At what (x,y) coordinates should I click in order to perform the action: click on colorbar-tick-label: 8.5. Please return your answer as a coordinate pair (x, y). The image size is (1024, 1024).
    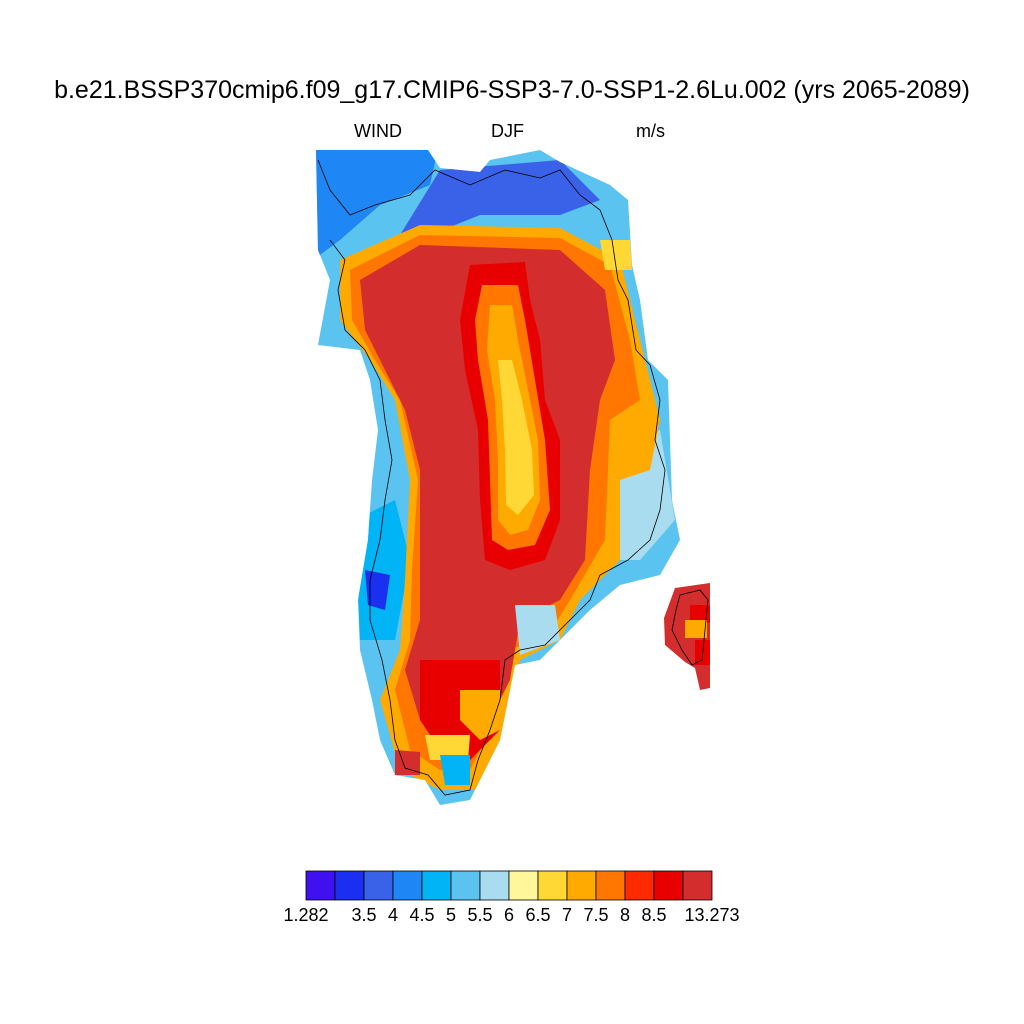
    Looking at the image, I should click on (654, 915).